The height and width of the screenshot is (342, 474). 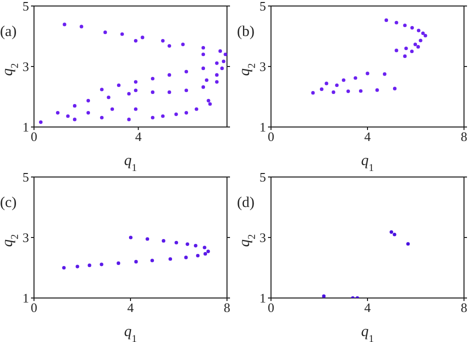 What do you see at coordinates (245, 203) in the screenshot?
I see `text: (d)` at bounding box center [245, 203].